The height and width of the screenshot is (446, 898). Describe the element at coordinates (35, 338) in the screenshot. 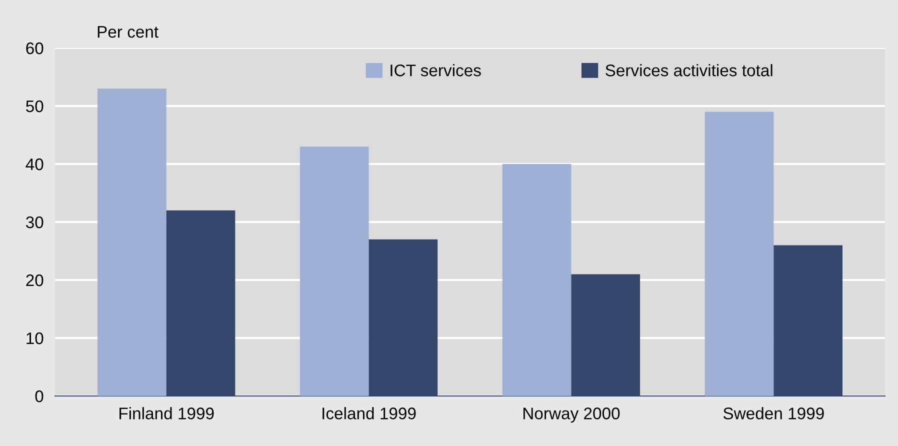

I see `y-tick-label: 10` at that location.